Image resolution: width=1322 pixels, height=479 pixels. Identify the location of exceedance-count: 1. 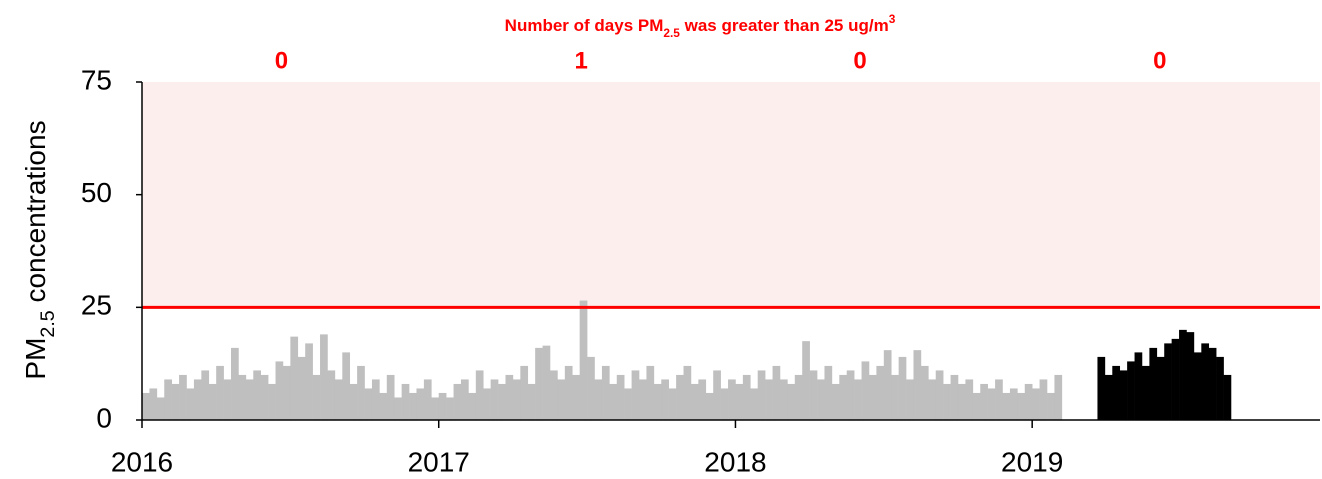
(580, 60).